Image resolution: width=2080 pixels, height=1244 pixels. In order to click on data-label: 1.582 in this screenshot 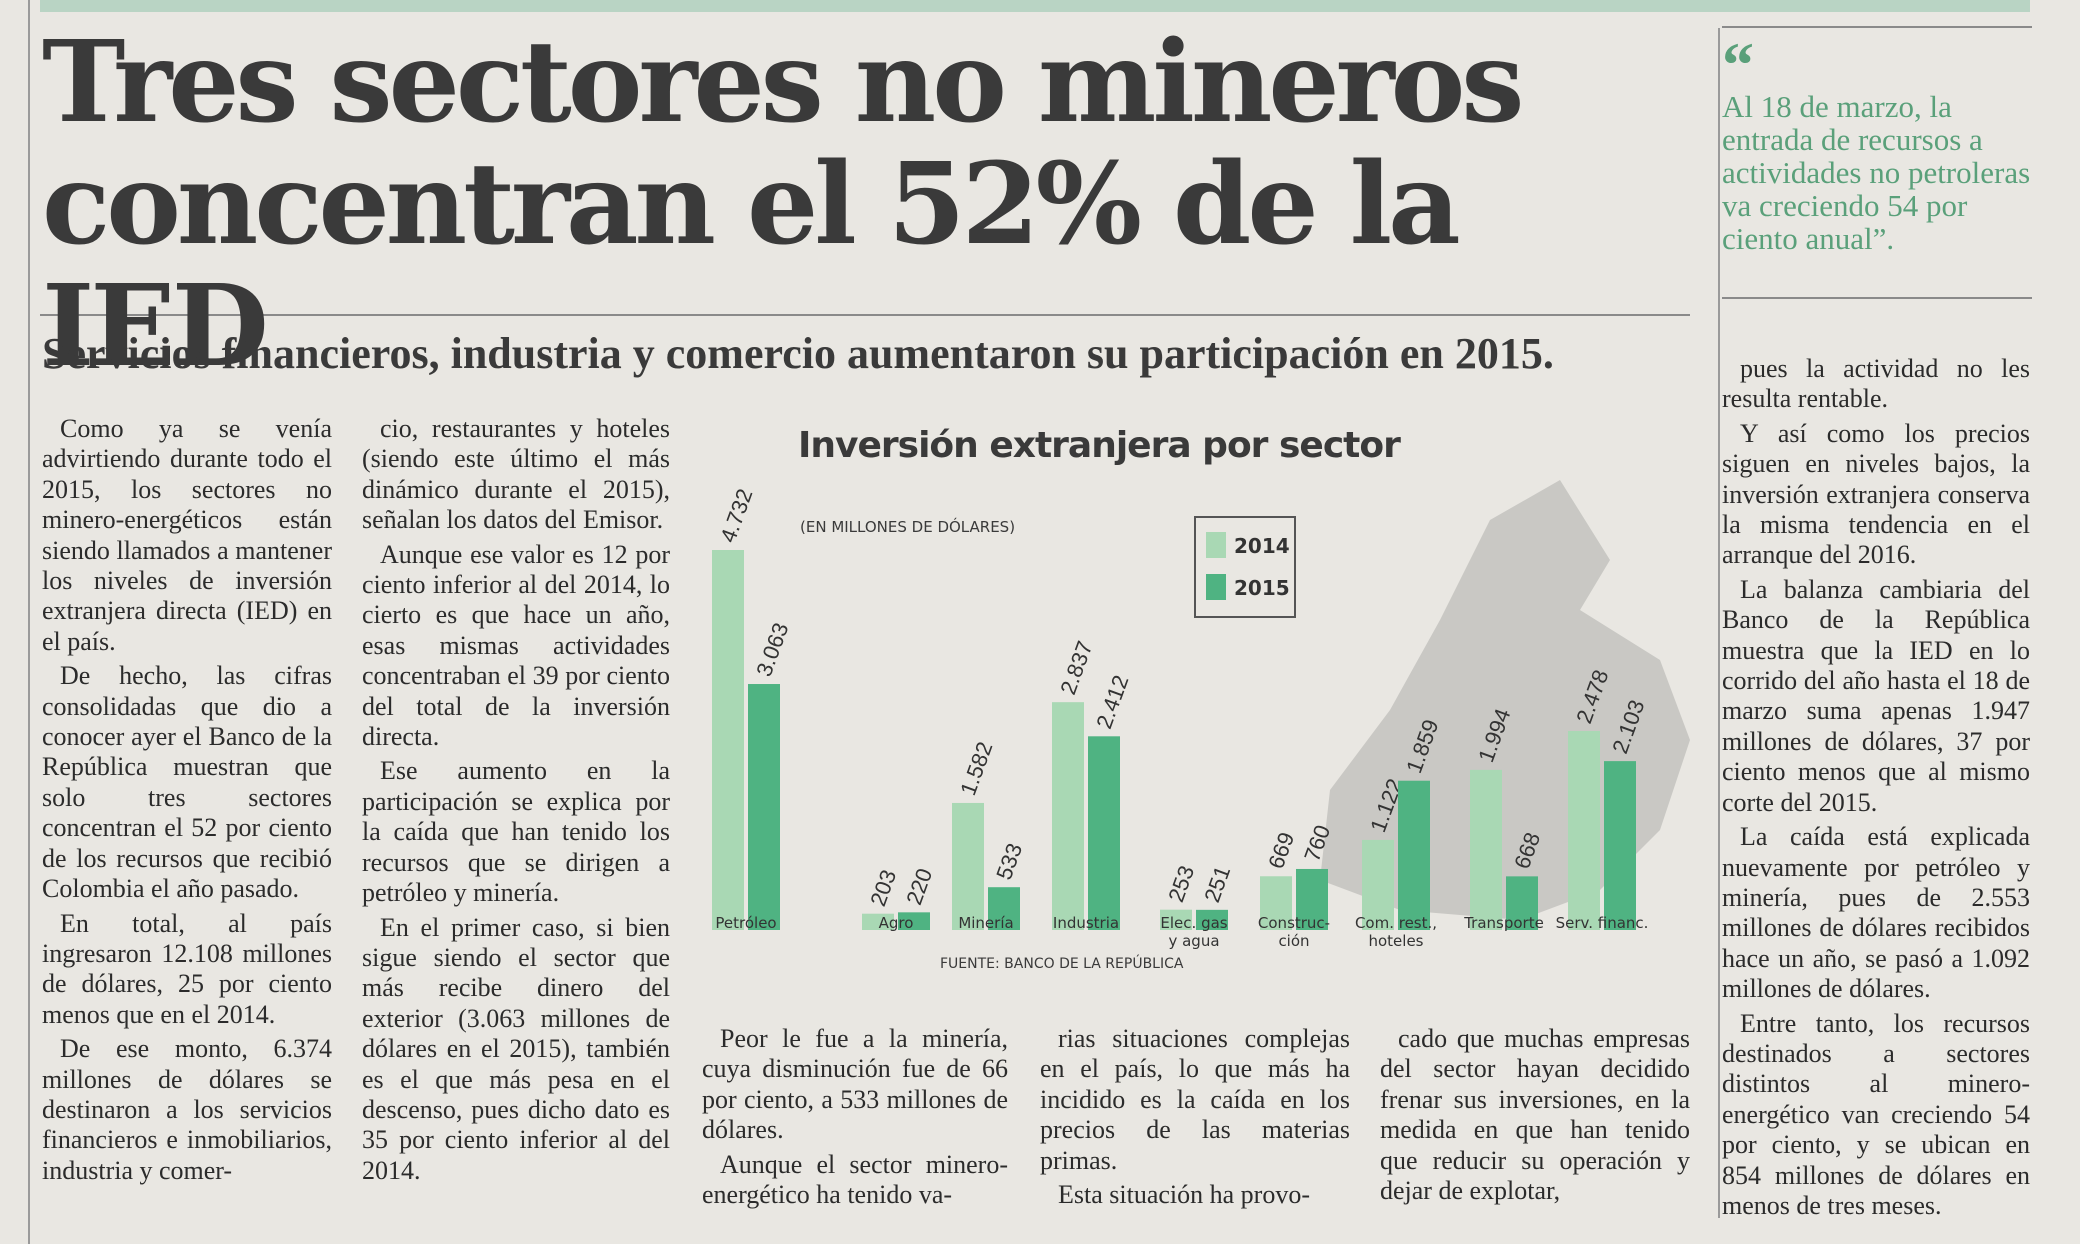, I will do `click(976, 768)`.